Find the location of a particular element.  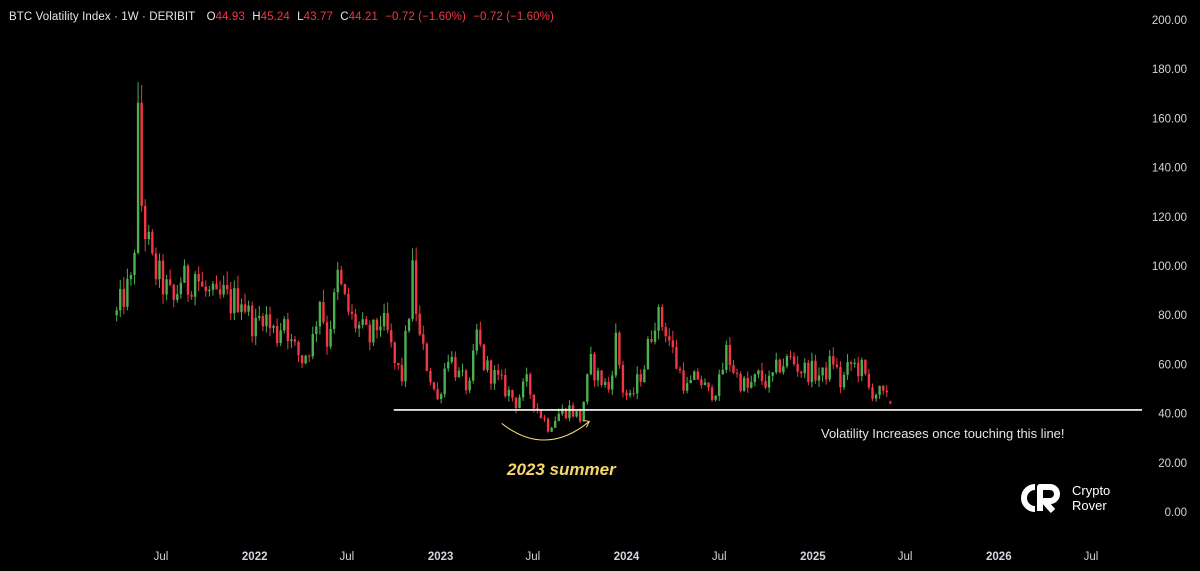

x-tick-label: Jul is located at coordinates (719, 557).